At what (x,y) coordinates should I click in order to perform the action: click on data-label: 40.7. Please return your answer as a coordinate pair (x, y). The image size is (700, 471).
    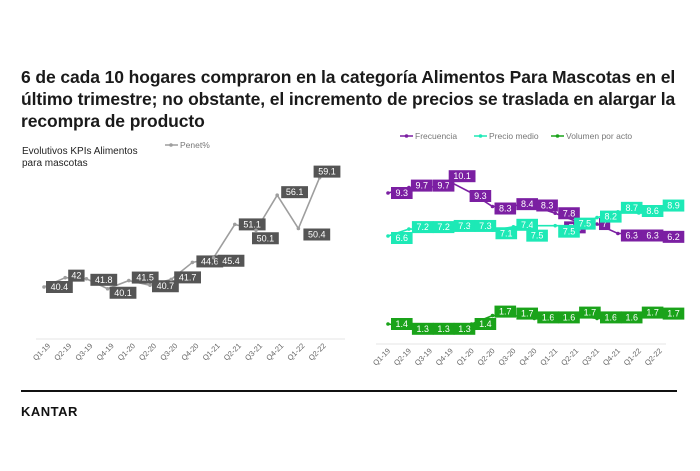
    Looking at the image, I should click on (166, 286).